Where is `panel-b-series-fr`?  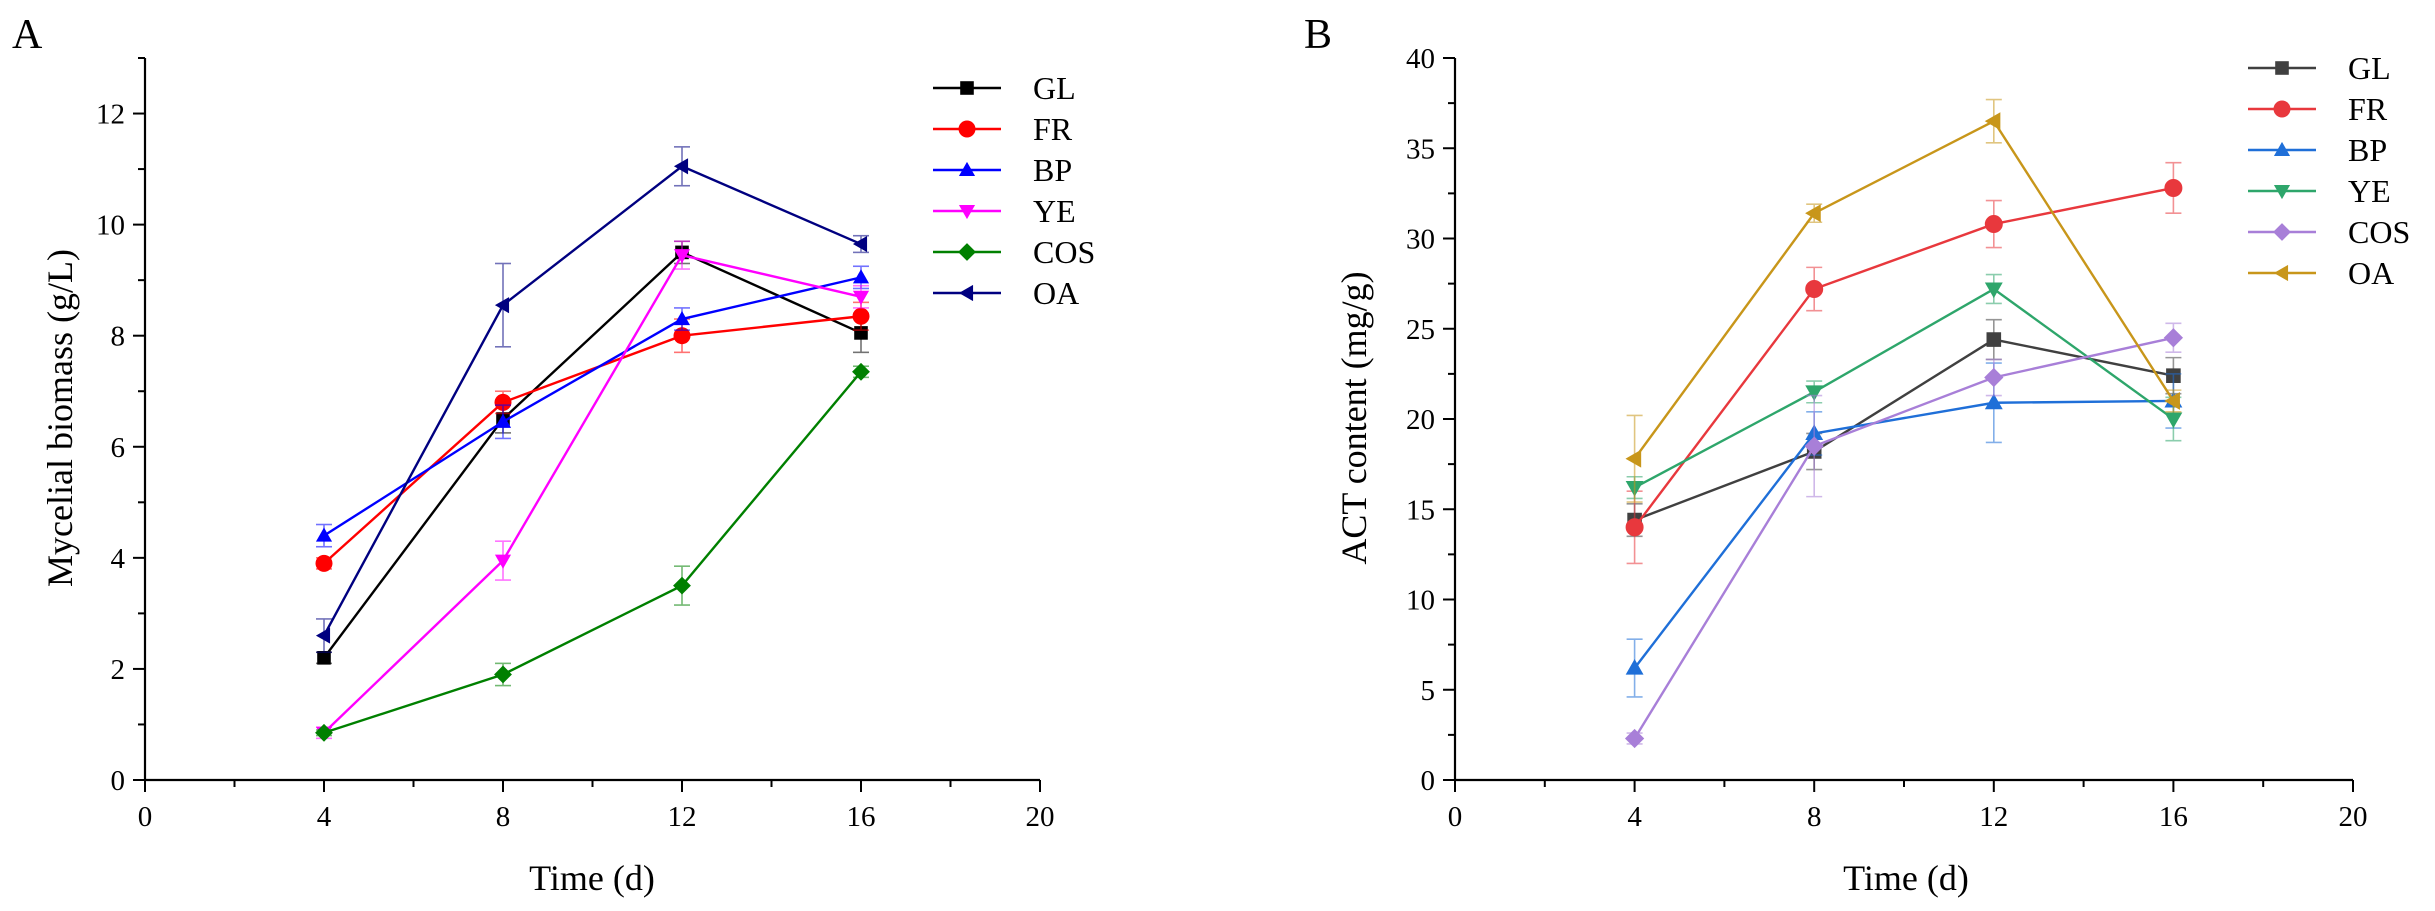 panel-b-series-fr is located at coordinates (1904, 363).